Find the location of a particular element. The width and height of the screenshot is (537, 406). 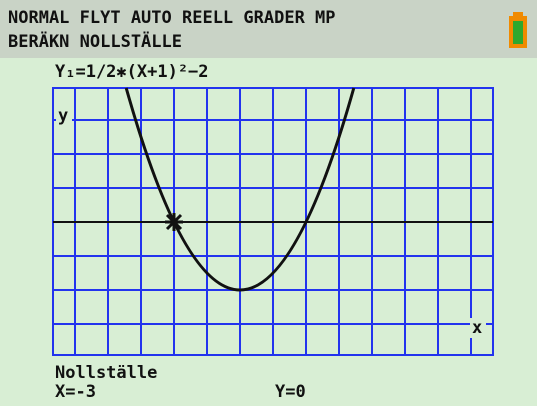

function-label: Y₁=1/2✱(X+1)²−2 is located at coordinates (132, 72).